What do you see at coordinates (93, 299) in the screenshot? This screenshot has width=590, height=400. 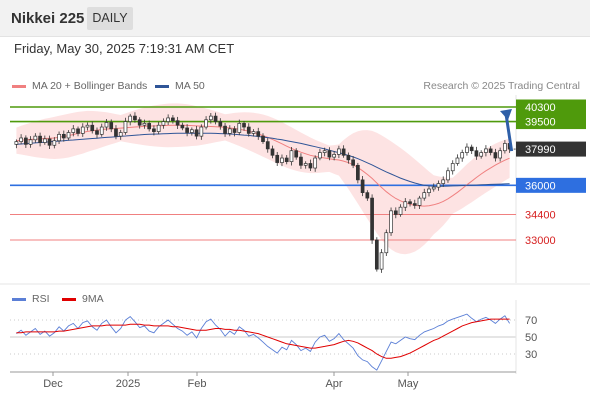 I see `legend-label-9ma: 9MA` at bounding box center [93, 299].